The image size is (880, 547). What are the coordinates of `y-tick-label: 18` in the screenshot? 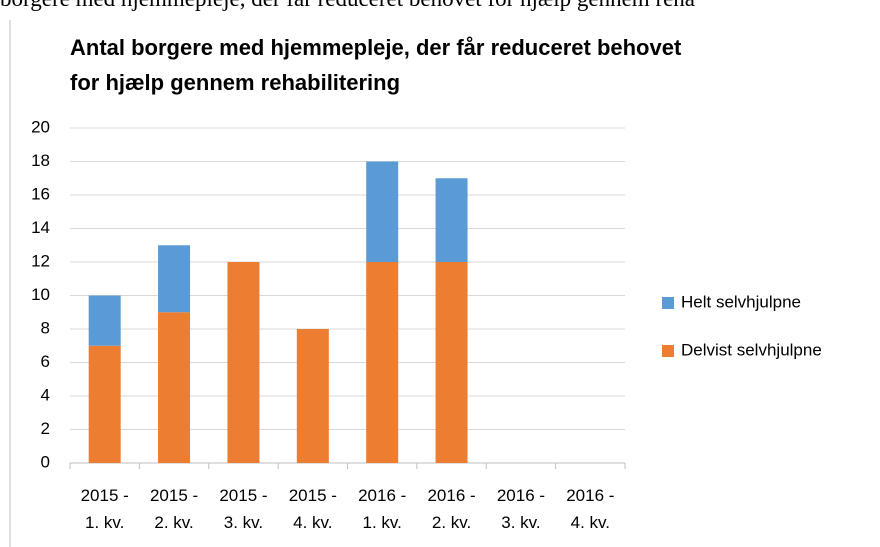 It's located at (40, 160).